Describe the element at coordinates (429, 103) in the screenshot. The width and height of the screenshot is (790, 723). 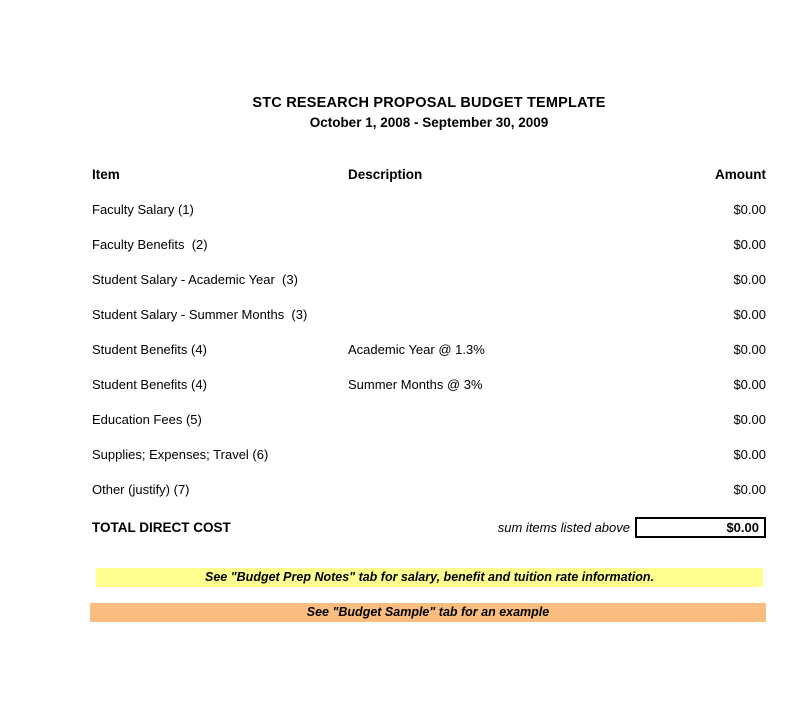
I see `document-title: STC RESEARCH PROPOSAL BUDGET TEMPLATE` at that location.